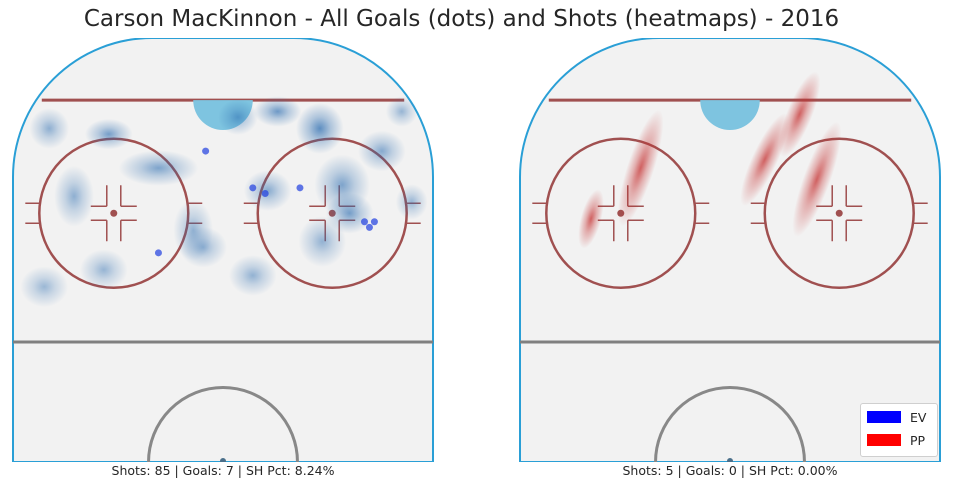  What do you see at coordinates (884, 417) in the screenshot?
I see `legend-swatch-ev` at bounding box center [884, 417].